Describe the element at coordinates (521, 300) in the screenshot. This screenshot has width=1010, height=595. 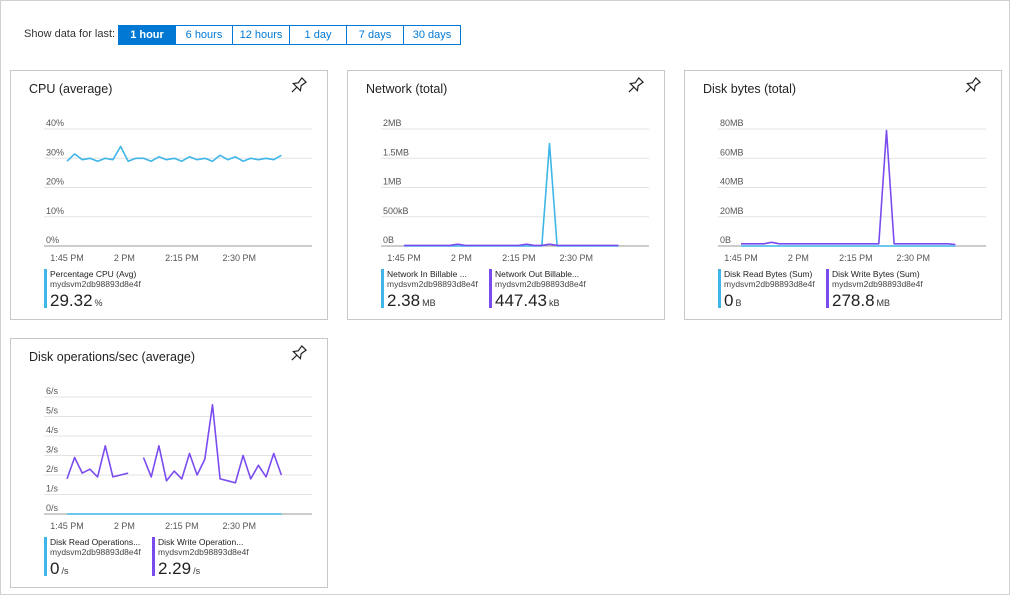
I see `summary-value: 447.43` at that location.